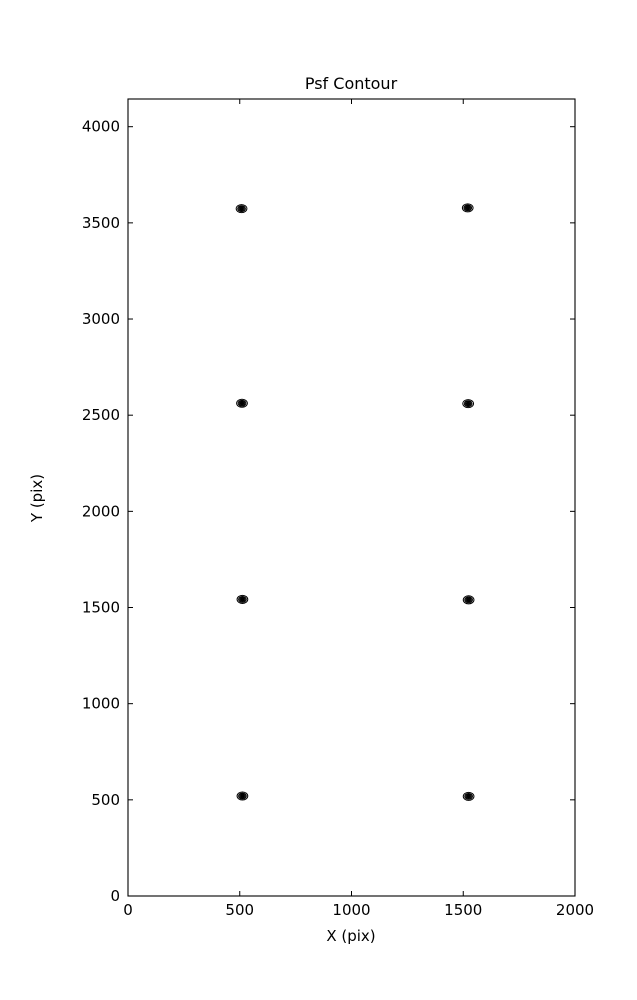 The width and height of the screenshot is (637, 1000). What do you see at coordinates (101, 608) in the screenshot?
I see `y-tick-label: 1500` at bounding box center [101, 608].